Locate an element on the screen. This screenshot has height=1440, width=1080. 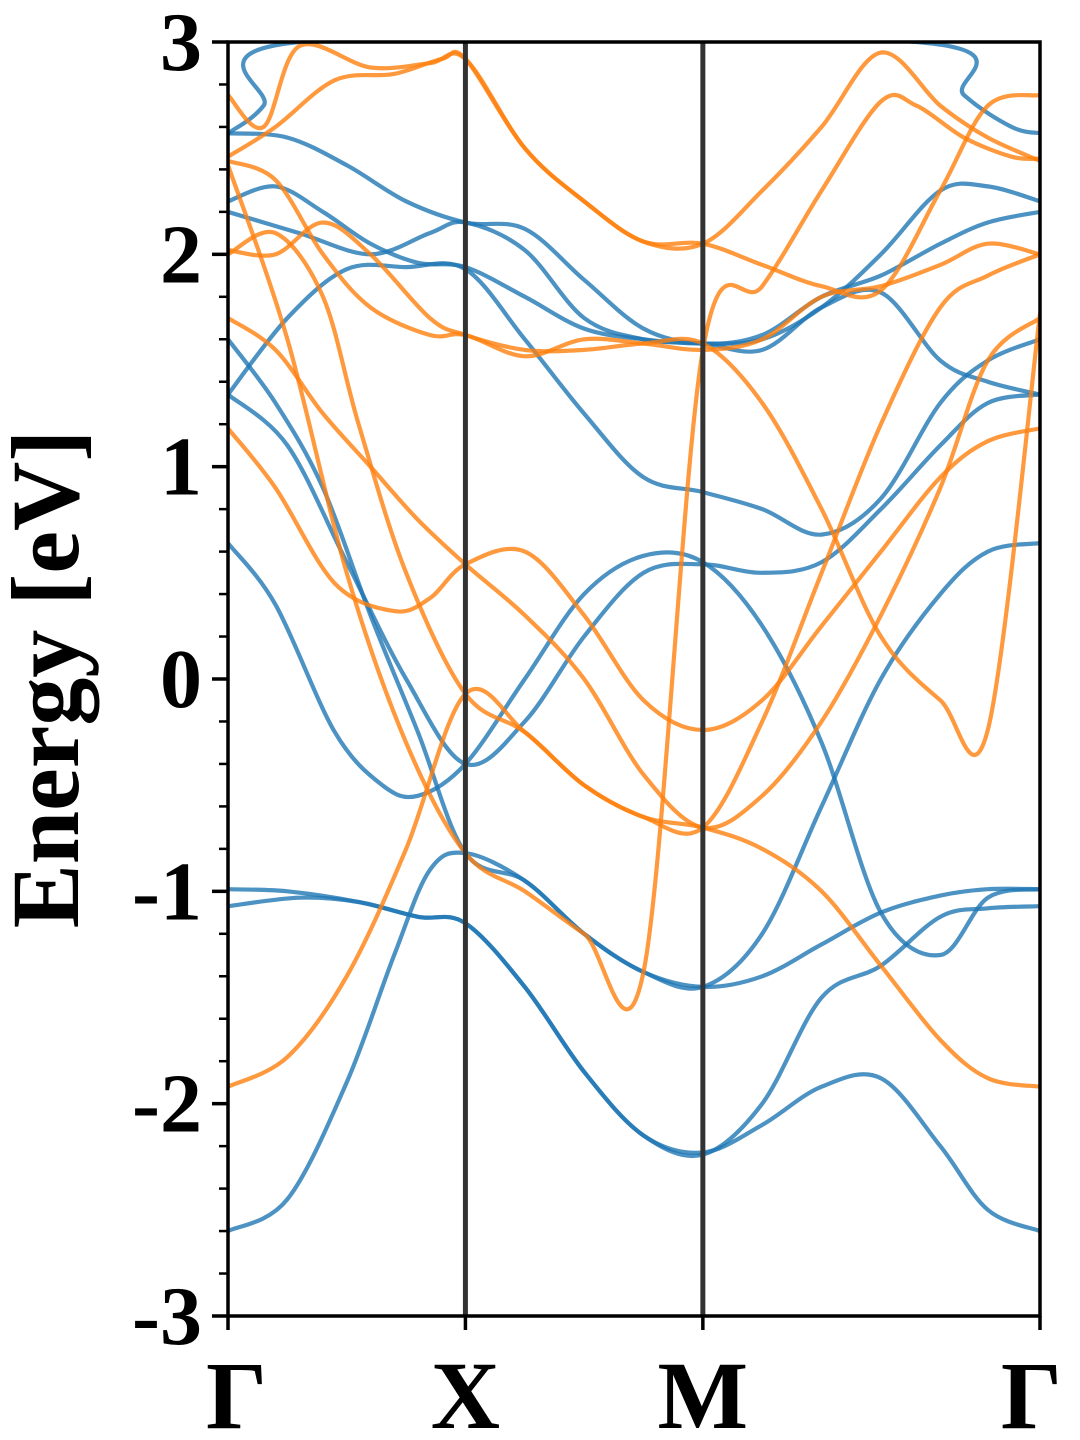
y-tick-label: 1 is located at coordinates (181, 467).